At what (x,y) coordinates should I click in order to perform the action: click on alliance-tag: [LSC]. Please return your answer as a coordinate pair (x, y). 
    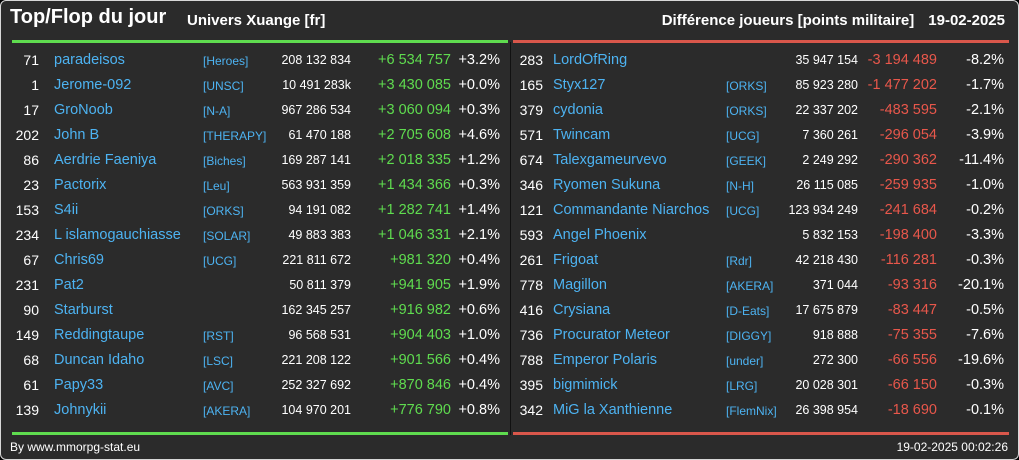
    Looking at the image, I should click on (218, 361).